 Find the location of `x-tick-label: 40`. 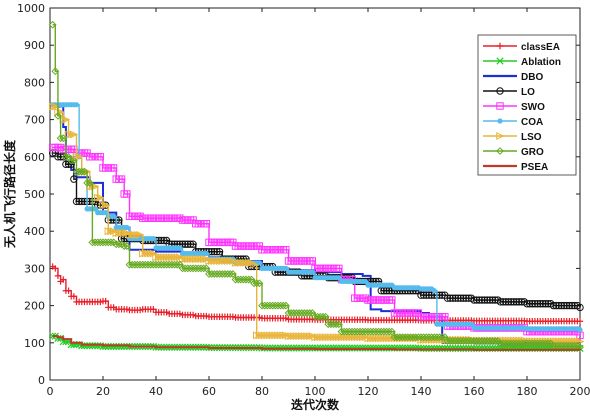

x-tick-label: 40 is located at coordinates (156, 391).